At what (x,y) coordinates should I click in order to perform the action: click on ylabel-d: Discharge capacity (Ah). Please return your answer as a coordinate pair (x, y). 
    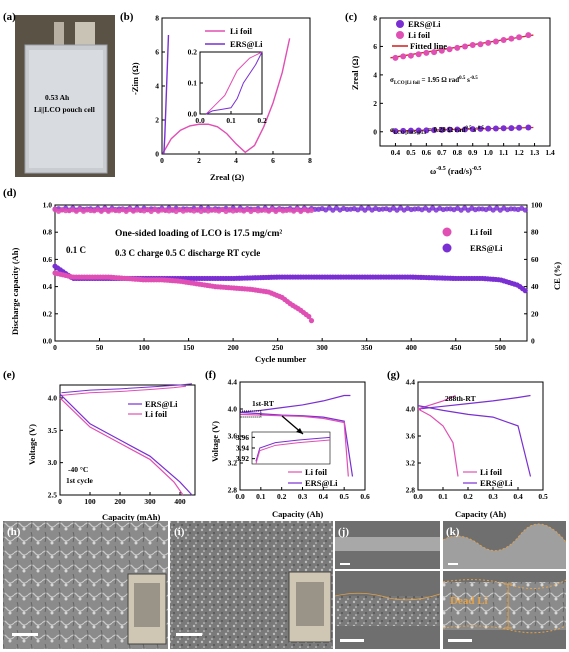
    Looking at the image, I should click on (15, 291).